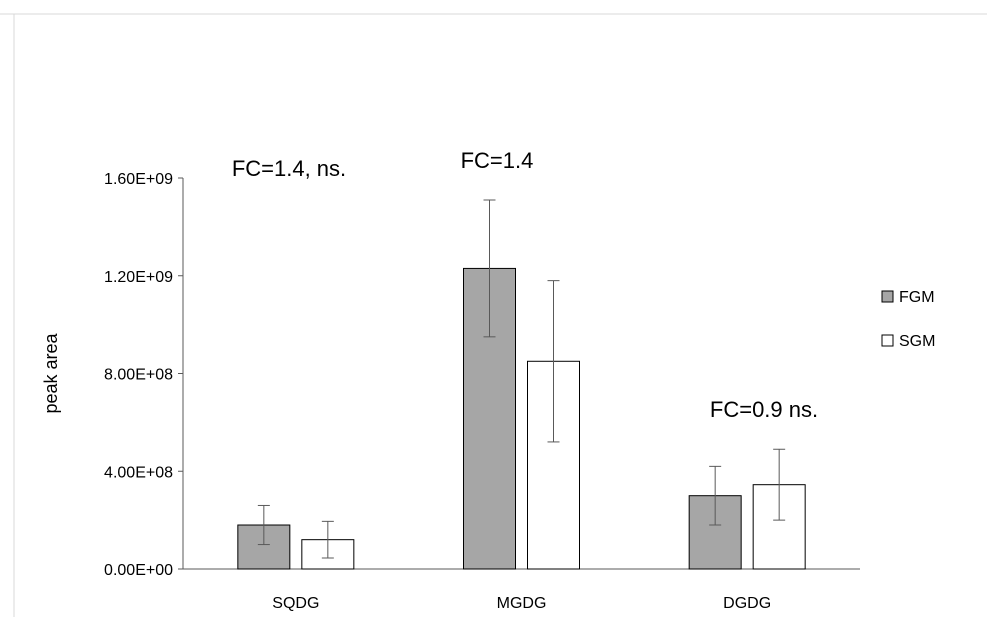  I want to click on fc-annotation: FC=1.4, ns., so click(289, 168).